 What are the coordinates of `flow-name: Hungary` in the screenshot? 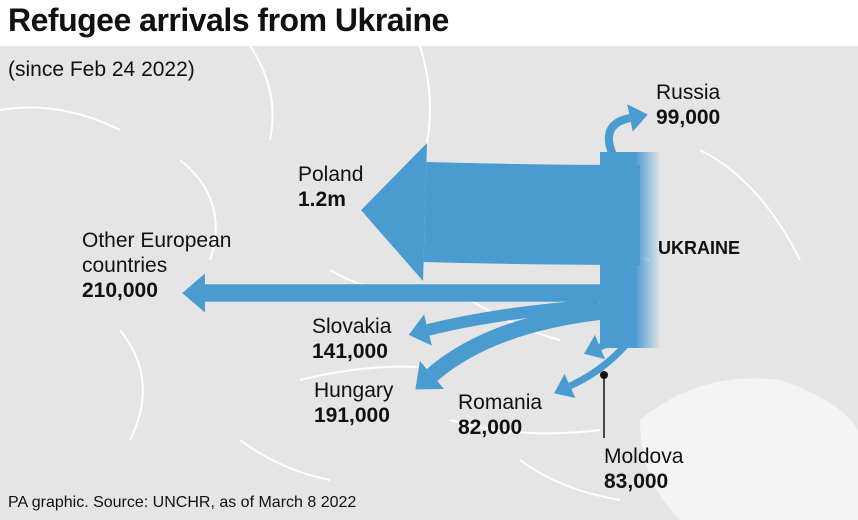 It's located at (354, 390).